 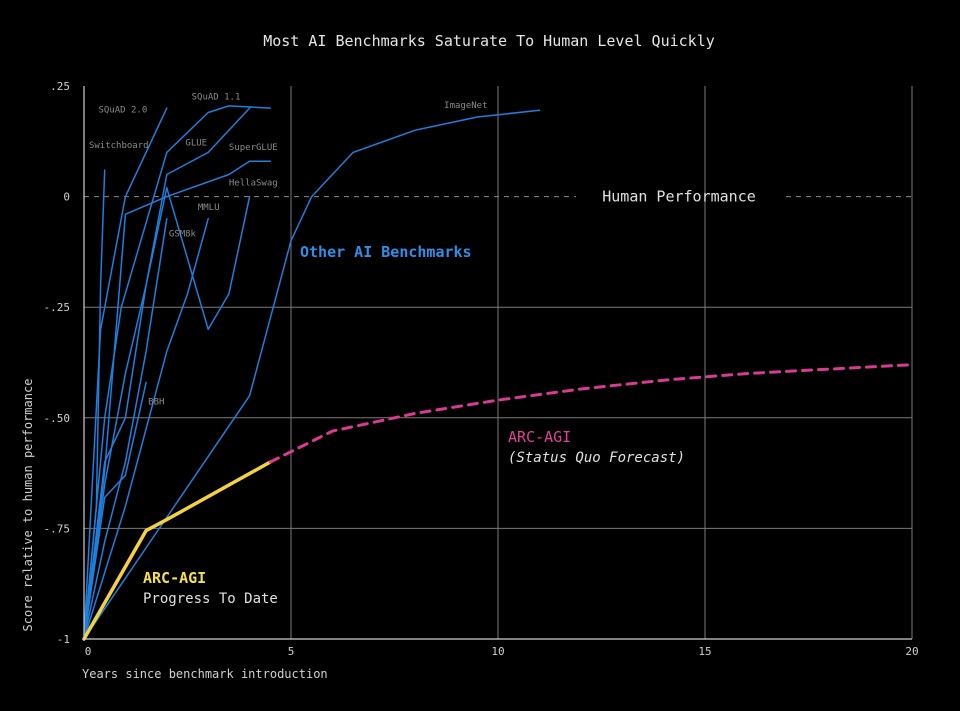 What do you see at coordinates (196, 144) in the screenshot?
I see `series-name-label: GLUE` at bounding box center [196, 144].